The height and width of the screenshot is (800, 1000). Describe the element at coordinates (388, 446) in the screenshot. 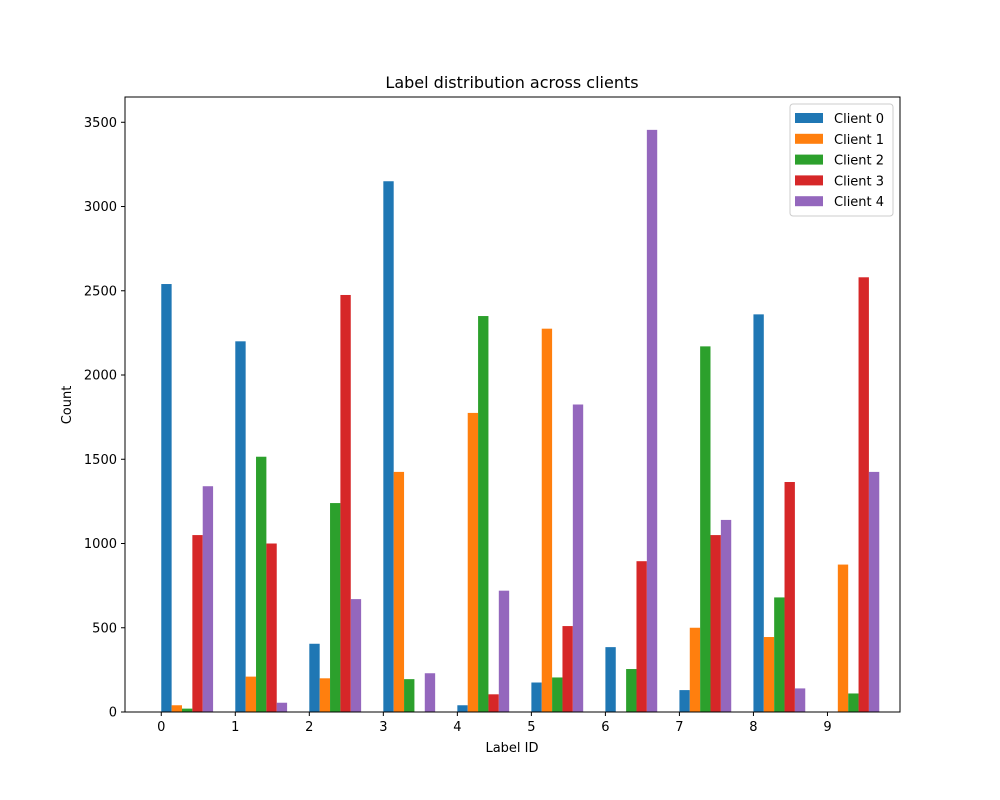

I see `bar-client0-label3` at that location.